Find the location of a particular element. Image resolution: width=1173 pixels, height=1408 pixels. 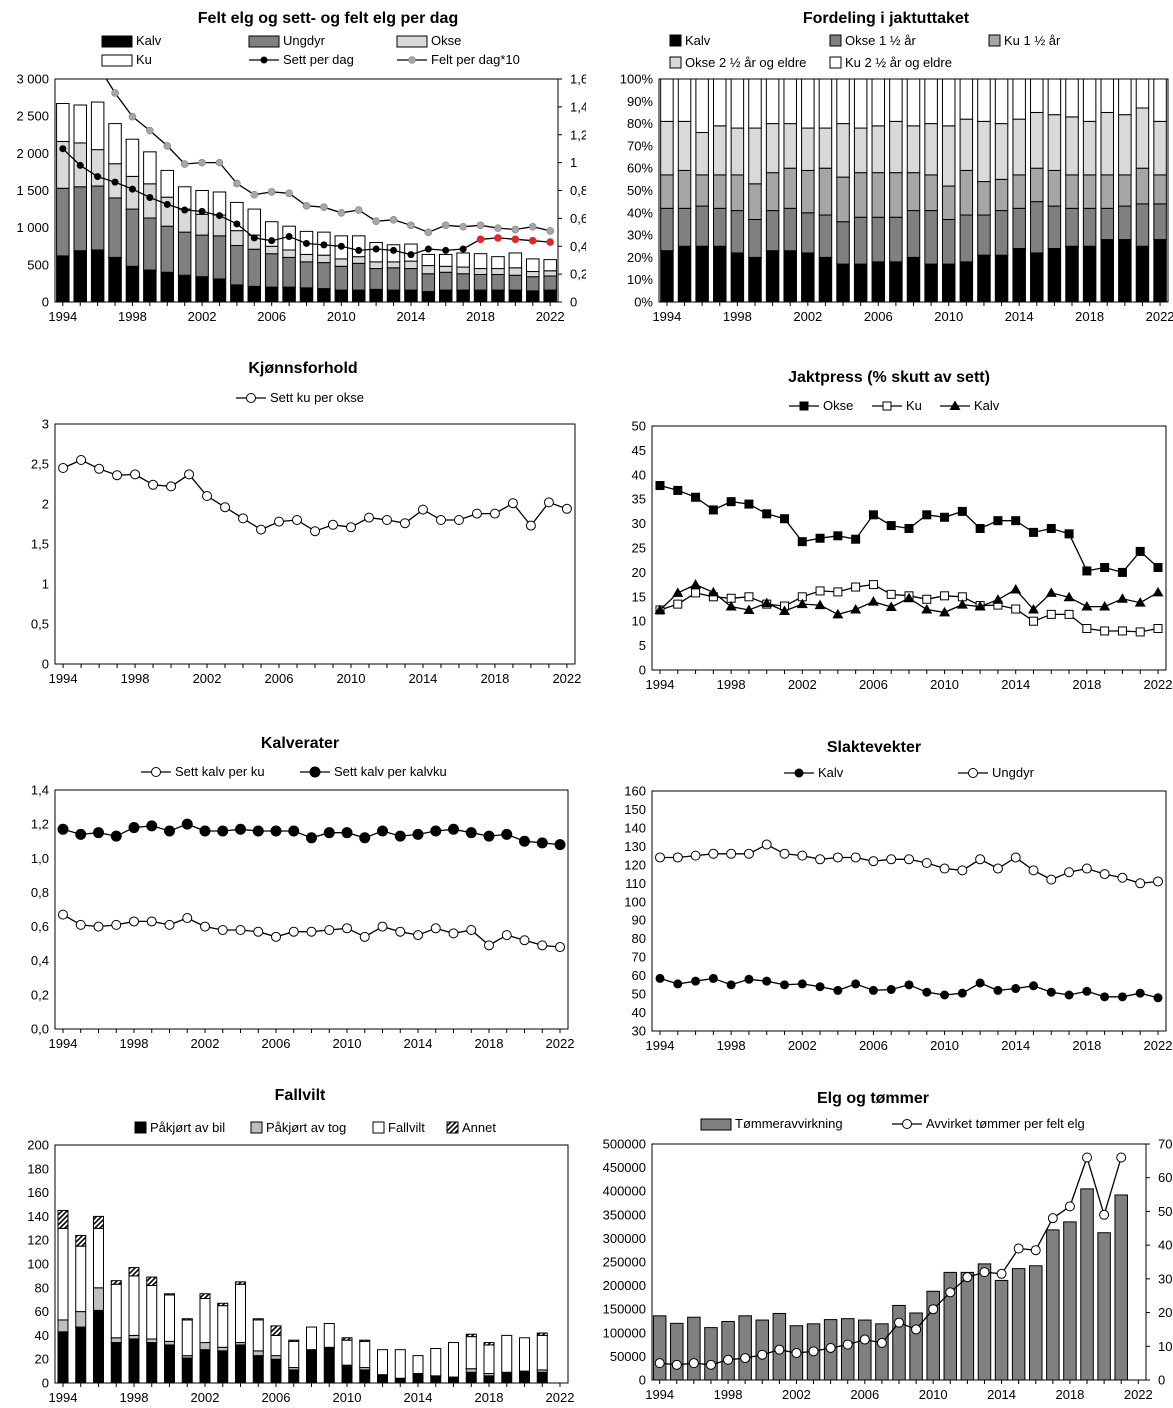

y-tick-label: 40 is located at coordinates (639, 474).